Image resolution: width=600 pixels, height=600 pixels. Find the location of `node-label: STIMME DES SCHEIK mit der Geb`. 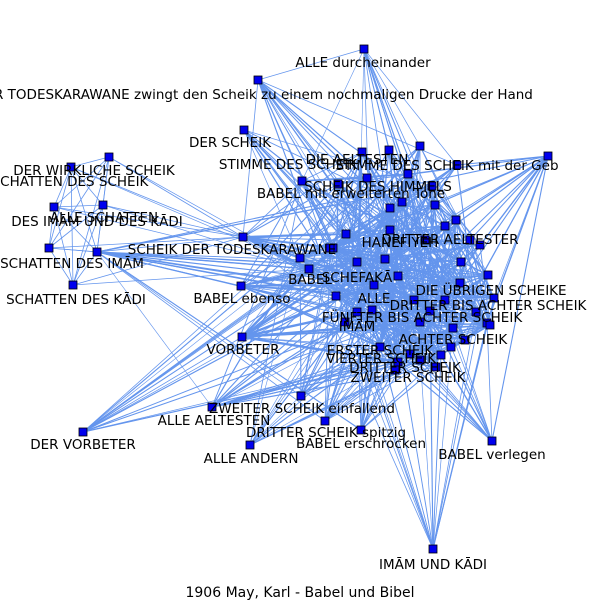

node-label: STIMME DES SCHEIK mit der Geb is located at coordinates (446, 166).